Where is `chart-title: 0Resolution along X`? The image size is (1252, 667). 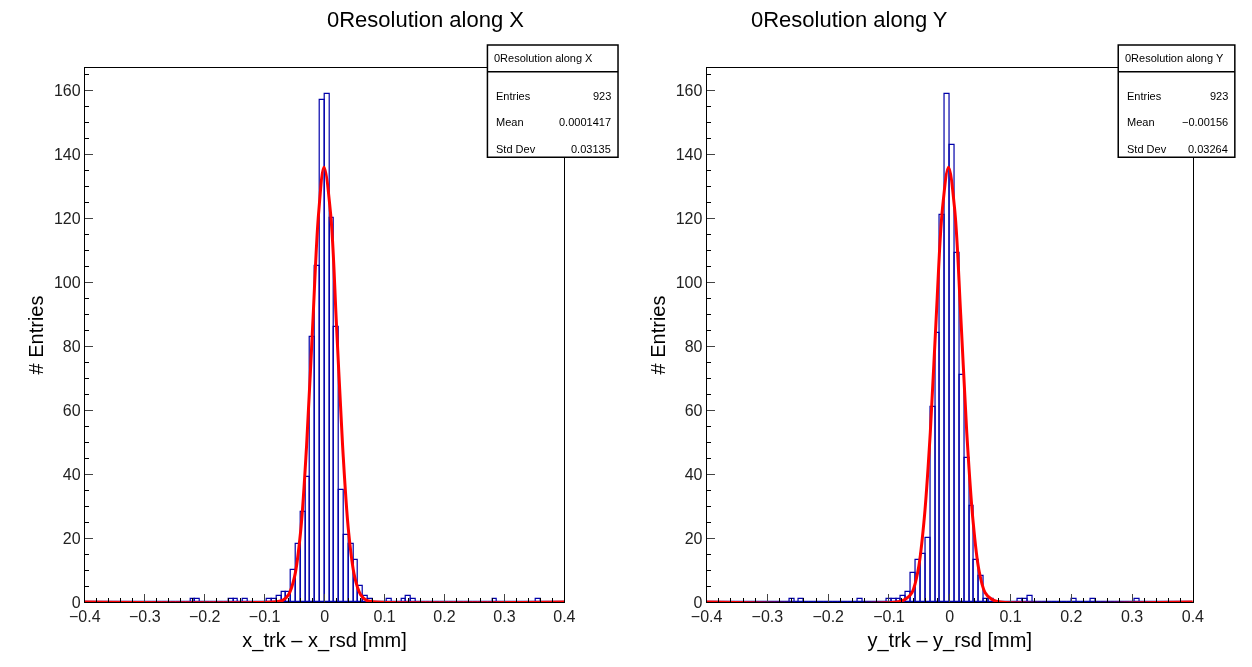
chart-title: 0Resolution along X is located at coordinates (426, 19).